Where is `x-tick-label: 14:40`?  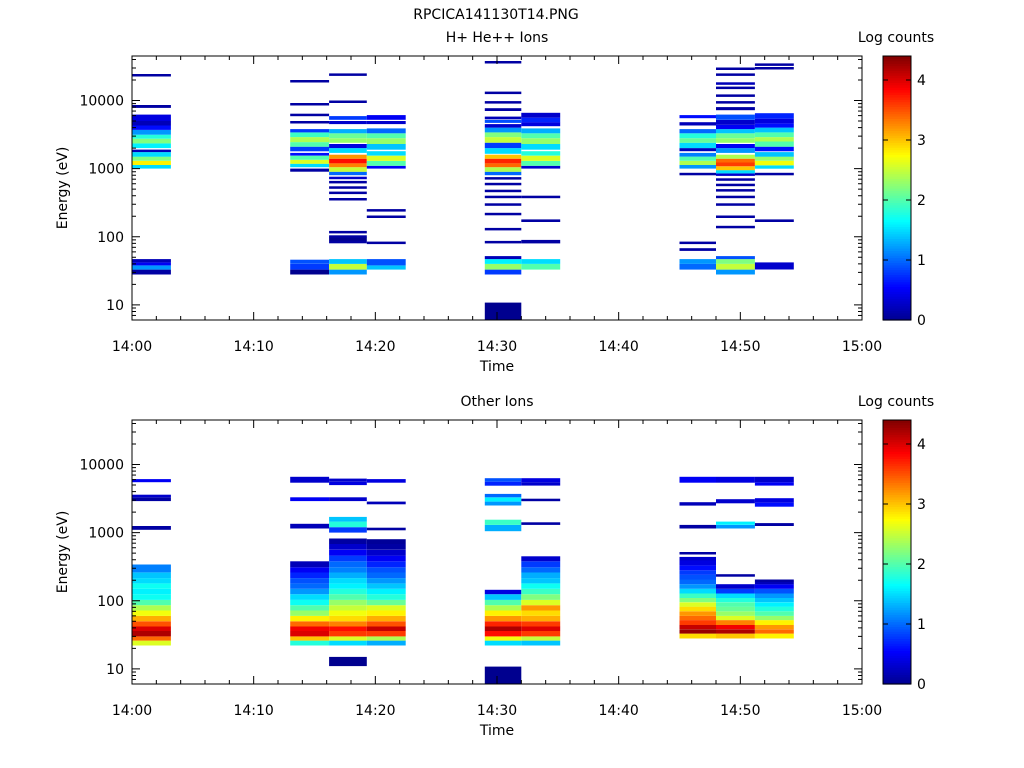 x-tick-label: 14:40 is located at coordinates (618, 711).